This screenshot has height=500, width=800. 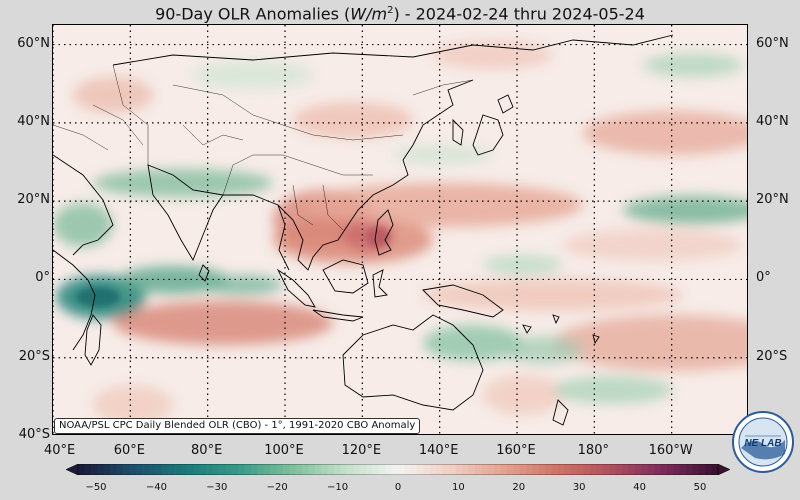 What do you see at coordinates (378, 237) in the screenshot?
I see `strong-positive-anomaly` at bounding box center [378, 237].